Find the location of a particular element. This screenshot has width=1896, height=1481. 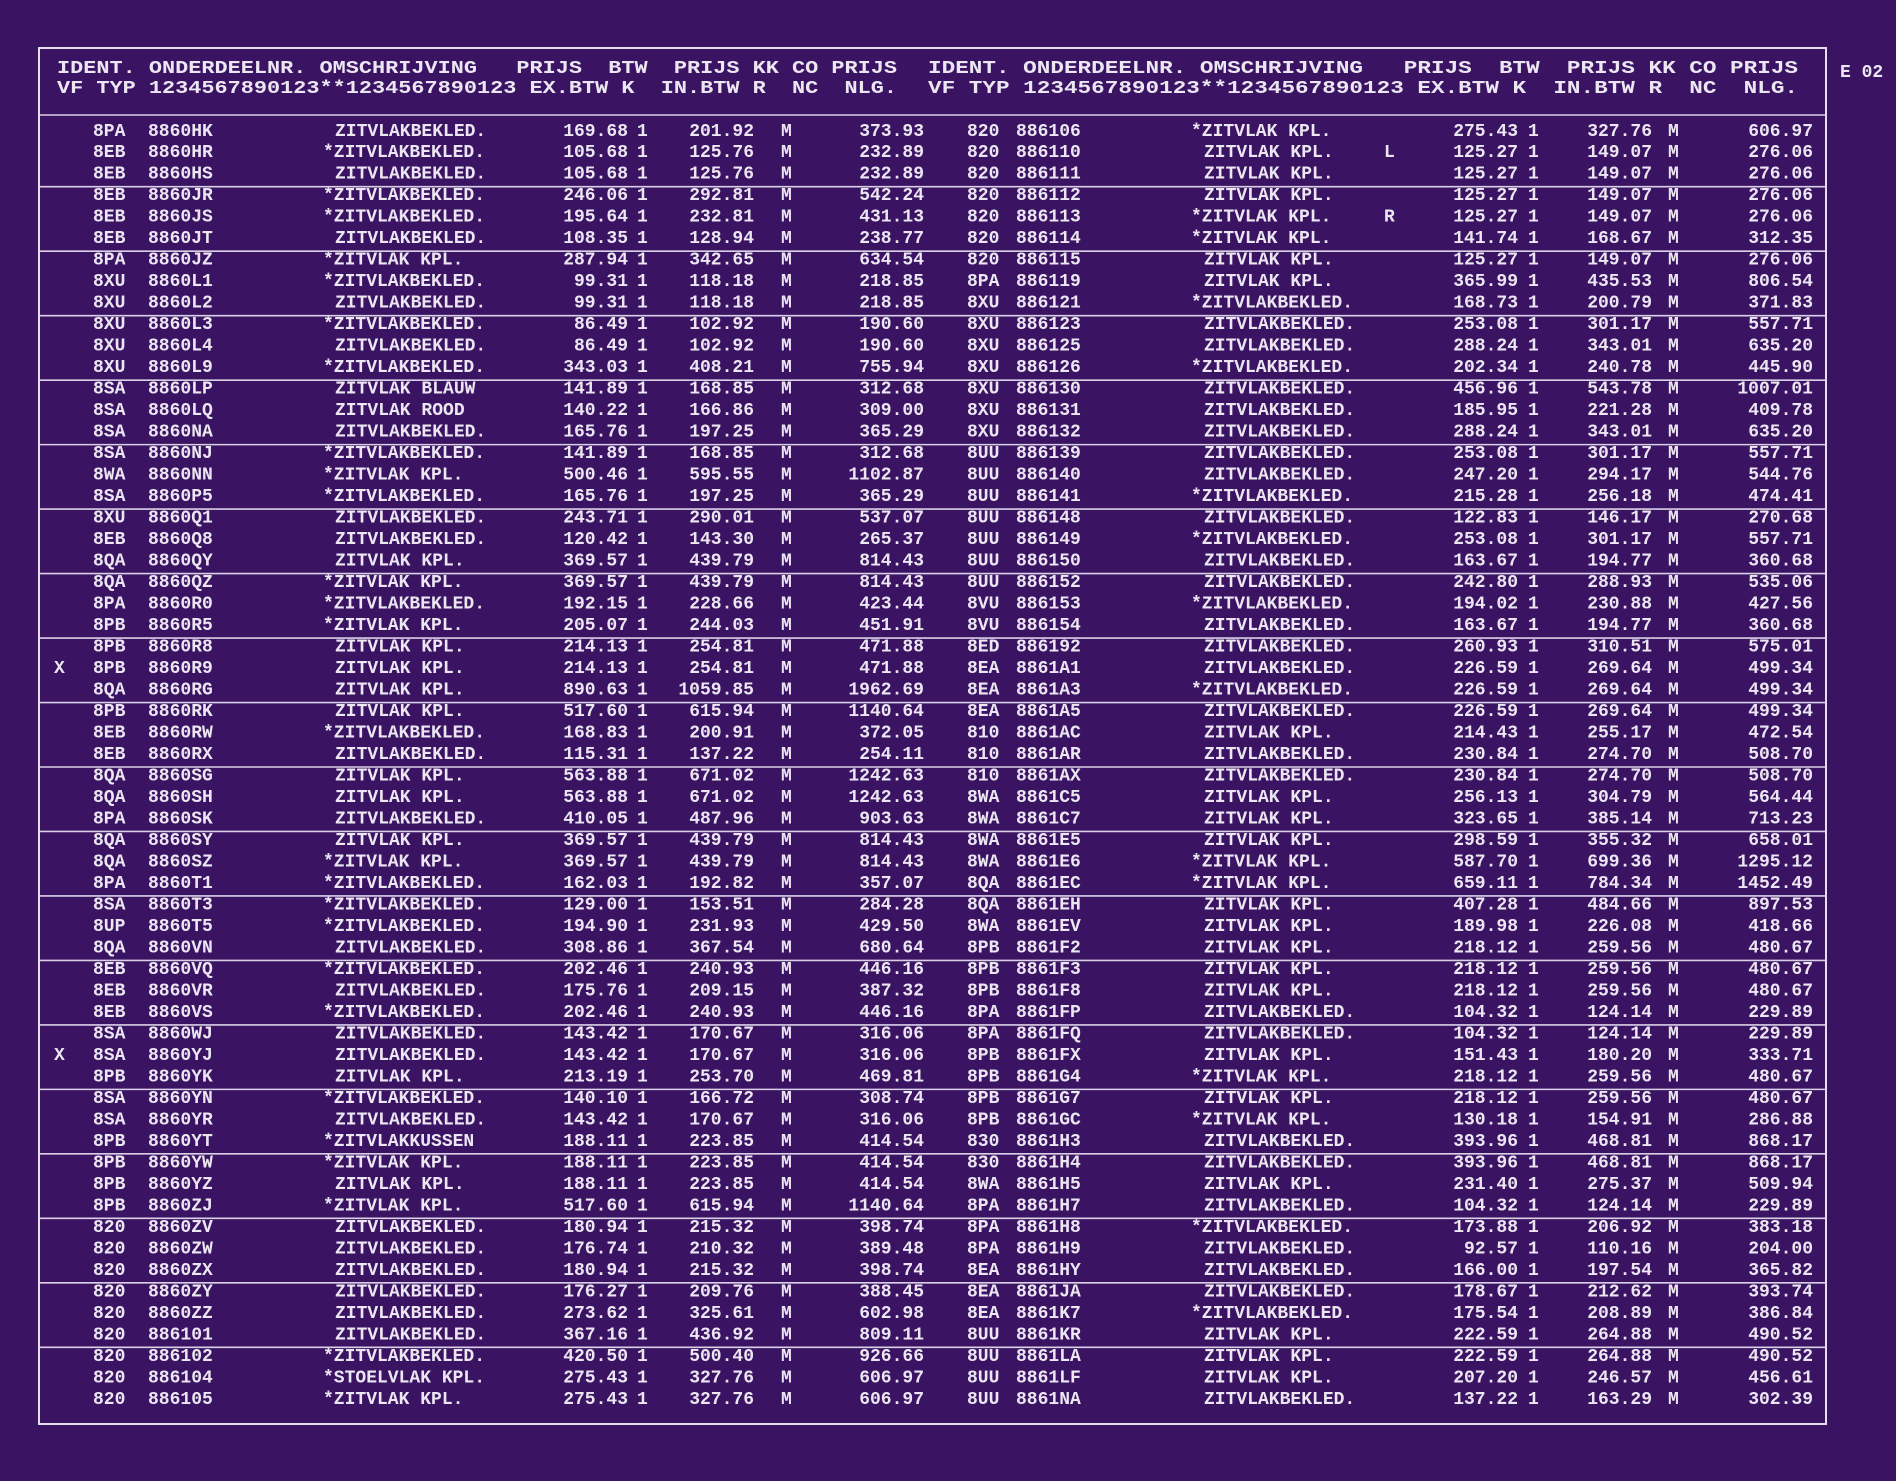

price-in-btw: 439.79 is located at coordinates (721, 841).